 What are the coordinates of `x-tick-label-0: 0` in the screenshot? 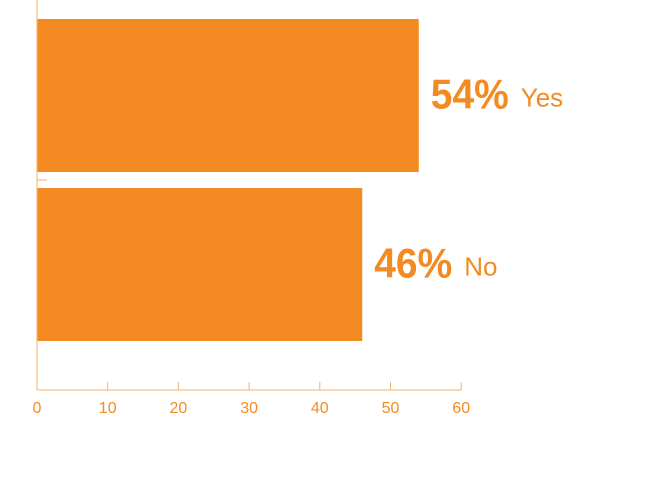 It's located at (37, 408).